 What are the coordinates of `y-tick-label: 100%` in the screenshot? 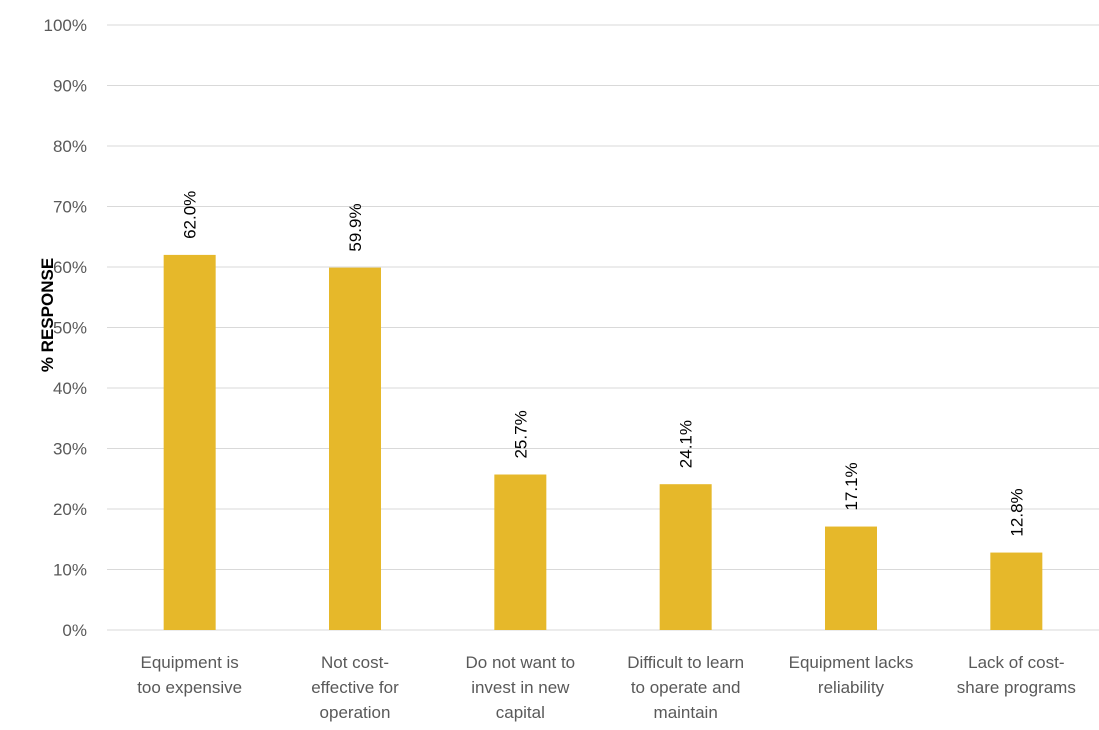 It's located at (65, 25).